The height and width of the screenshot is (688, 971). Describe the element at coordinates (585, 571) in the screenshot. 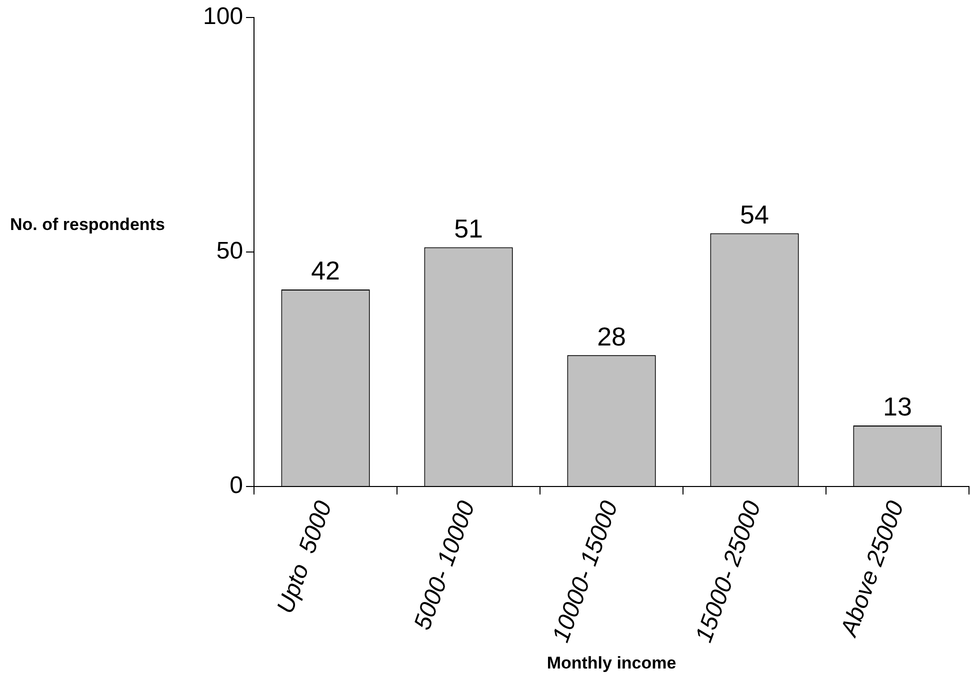

I see `x-tick-label: 10000- 15000` at that location.